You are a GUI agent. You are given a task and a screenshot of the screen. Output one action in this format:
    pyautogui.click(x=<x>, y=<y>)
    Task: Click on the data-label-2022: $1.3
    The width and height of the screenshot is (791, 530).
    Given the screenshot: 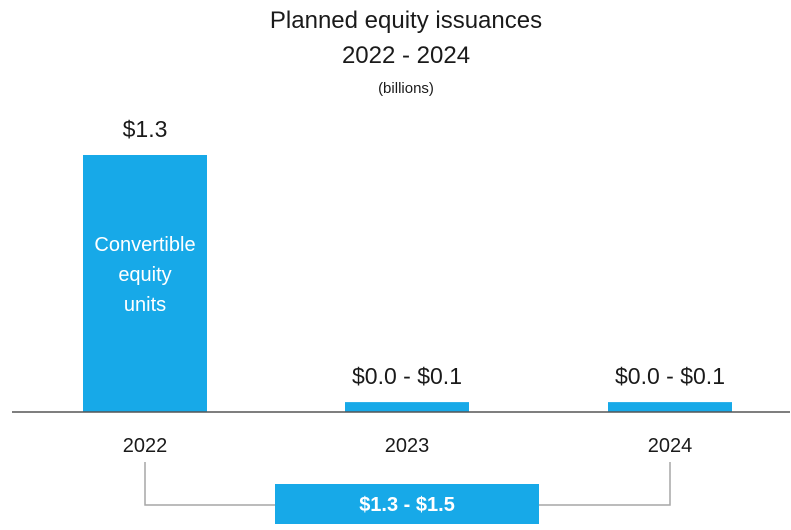 What is the action you would take?
    pyautogui.click(x=145, y=129)
    